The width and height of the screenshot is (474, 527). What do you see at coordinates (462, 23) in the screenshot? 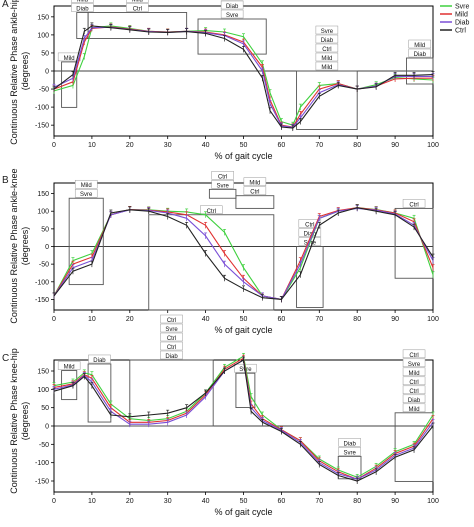
I see `legend-label: Diab` at bounding box center [462, 23].